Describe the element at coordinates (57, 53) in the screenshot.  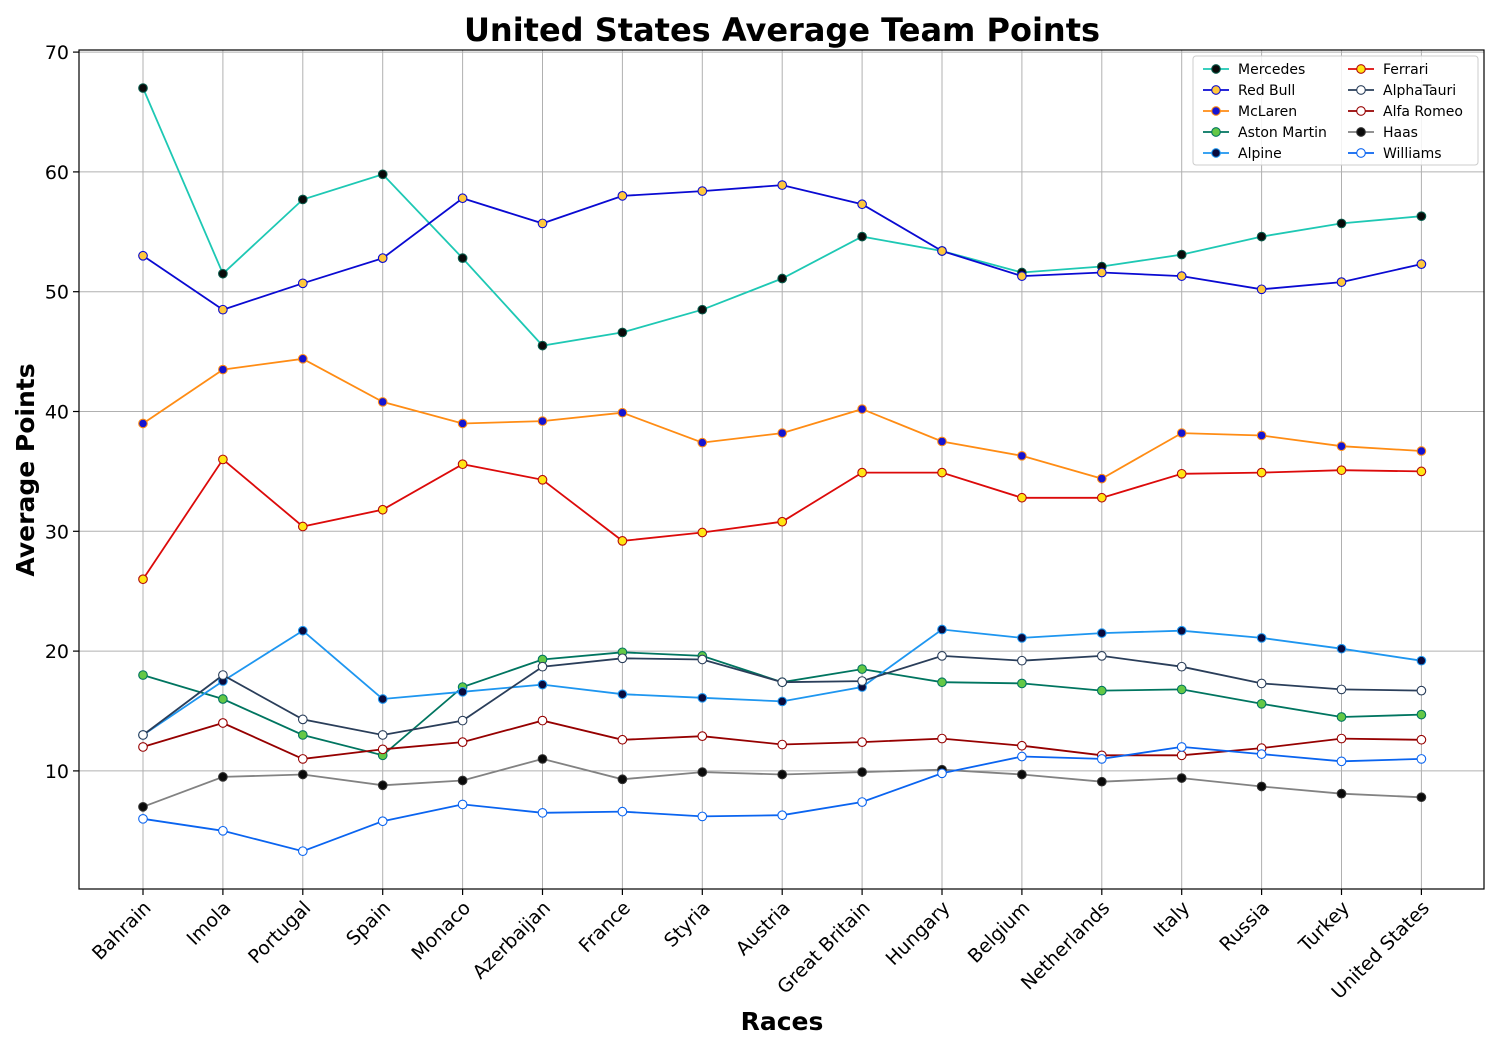
I see `y-tick-label: 70` at that location.